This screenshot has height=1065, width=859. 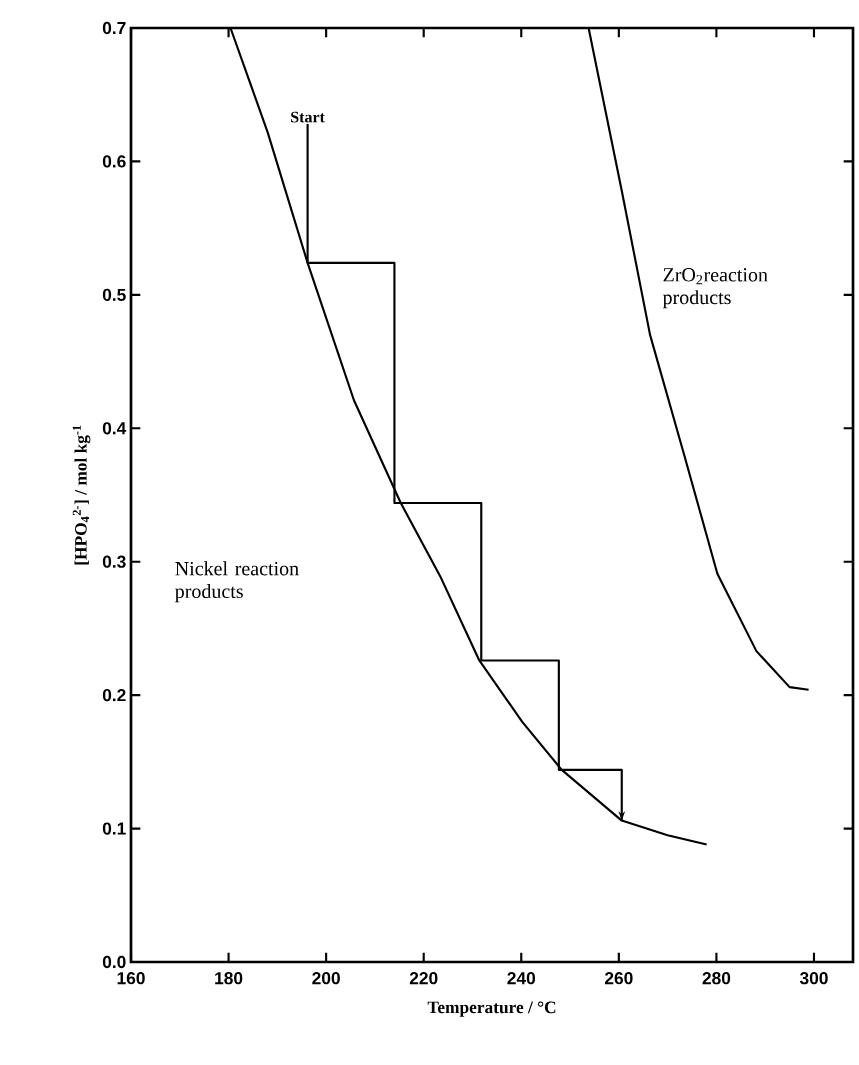 I want to click on x-tick-label: 220, so click(x=423, y=978).